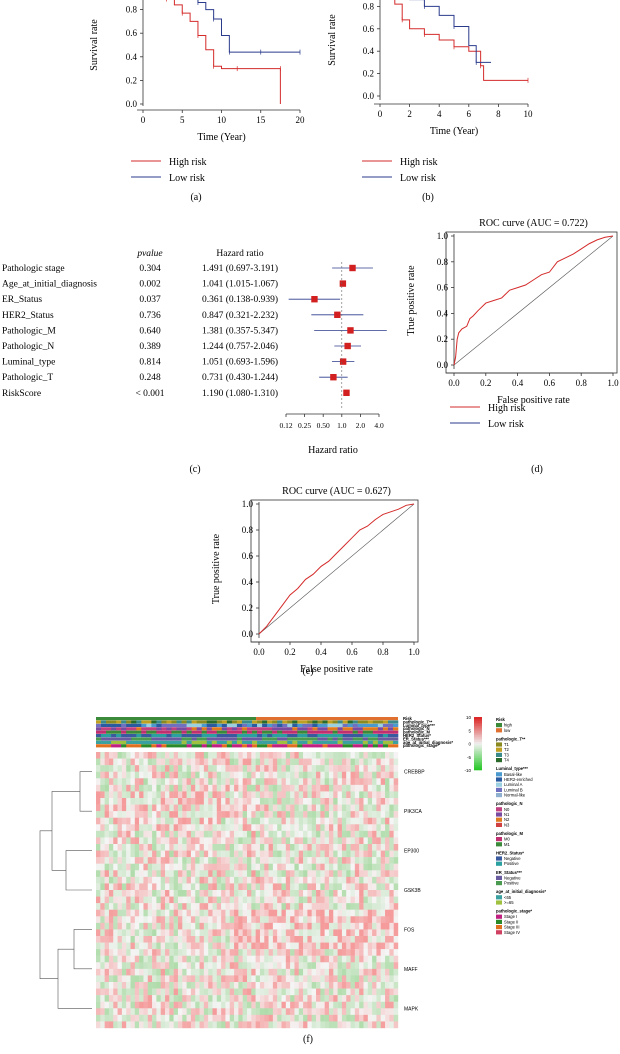 This screenshot has width=620, height=1054. What do you see at coordinates (478, 755) in the screenshot?
I see `color-scale-cell` at bounding box center [478, 755].